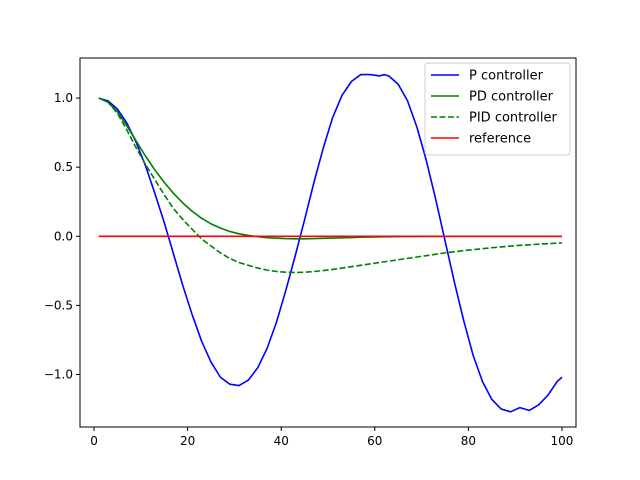 This screenshot has height=480, width=640. I want to click on y-tick-label: 0.0, so click(63, 236).